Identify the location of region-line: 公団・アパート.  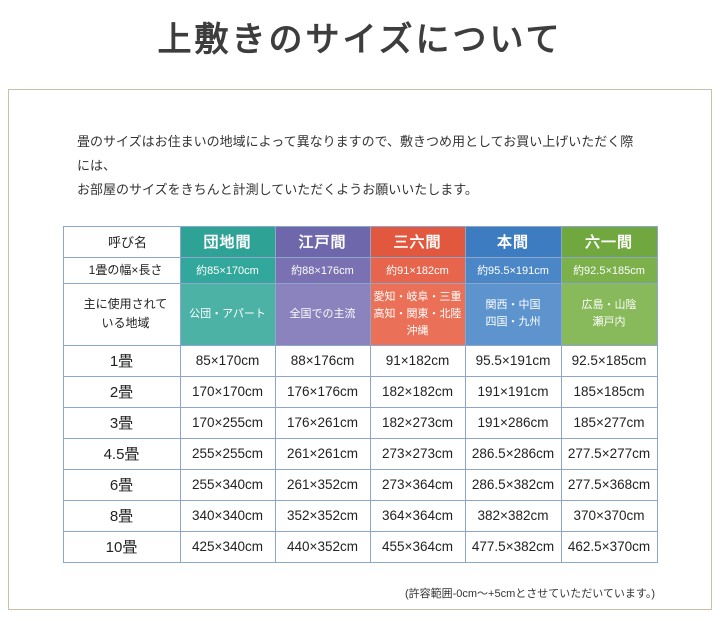
(227, 313).